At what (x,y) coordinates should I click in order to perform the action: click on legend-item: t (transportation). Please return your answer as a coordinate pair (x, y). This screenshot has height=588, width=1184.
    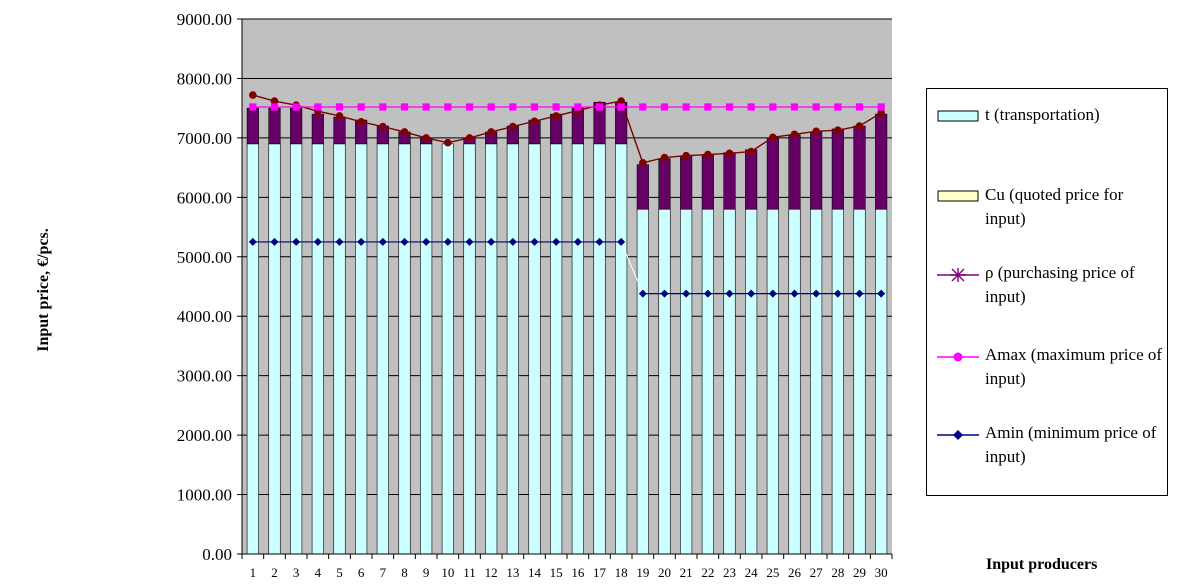
    Looking at the image, I should click on (1052, 131).